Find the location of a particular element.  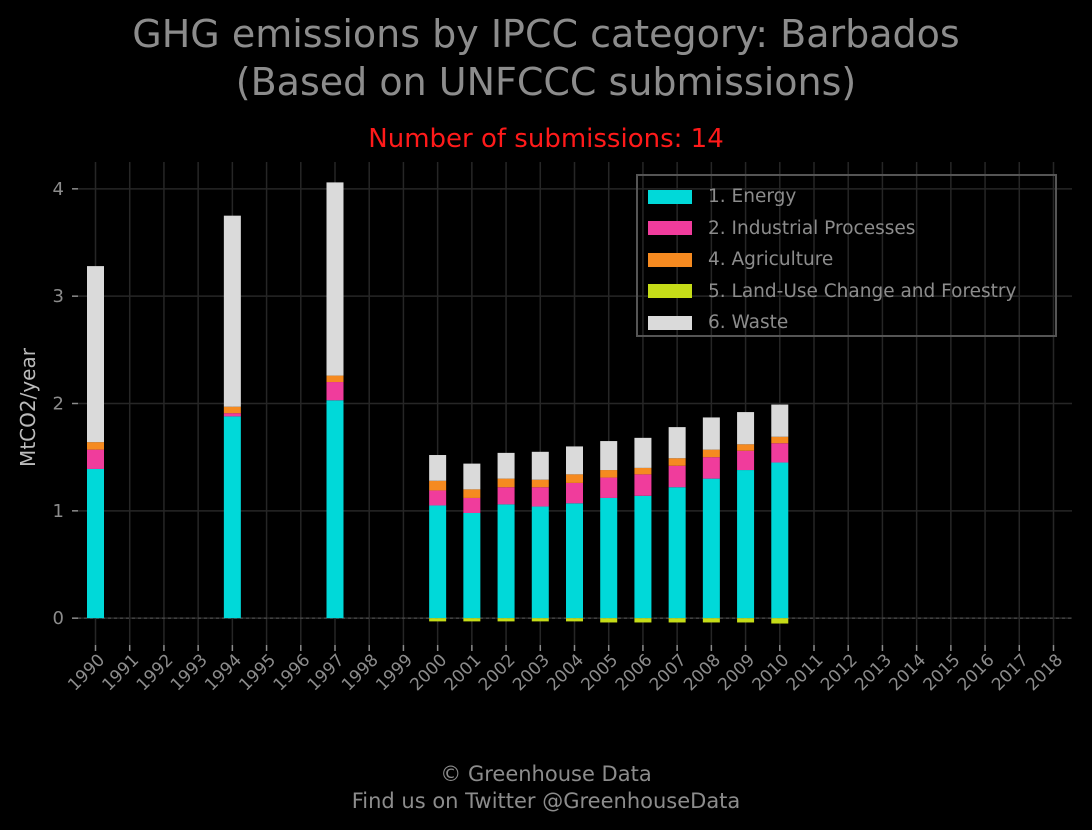

legend-label: 6. Waste is located at coordinates (748, 323).